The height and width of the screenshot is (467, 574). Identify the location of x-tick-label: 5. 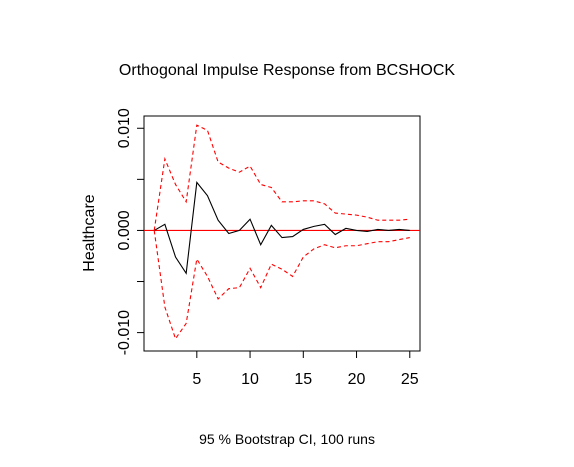
(196, 379).